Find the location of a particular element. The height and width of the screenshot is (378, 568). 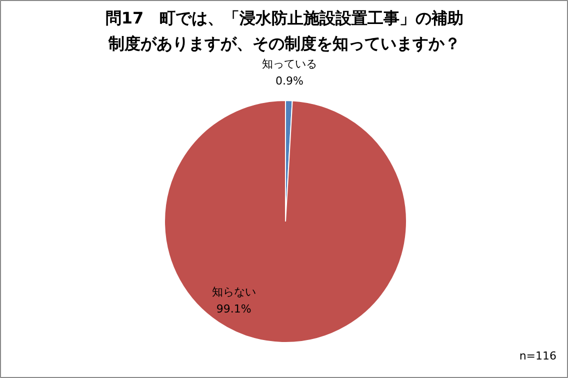

slice-label: 知っている is located at coordinates (289, 63).